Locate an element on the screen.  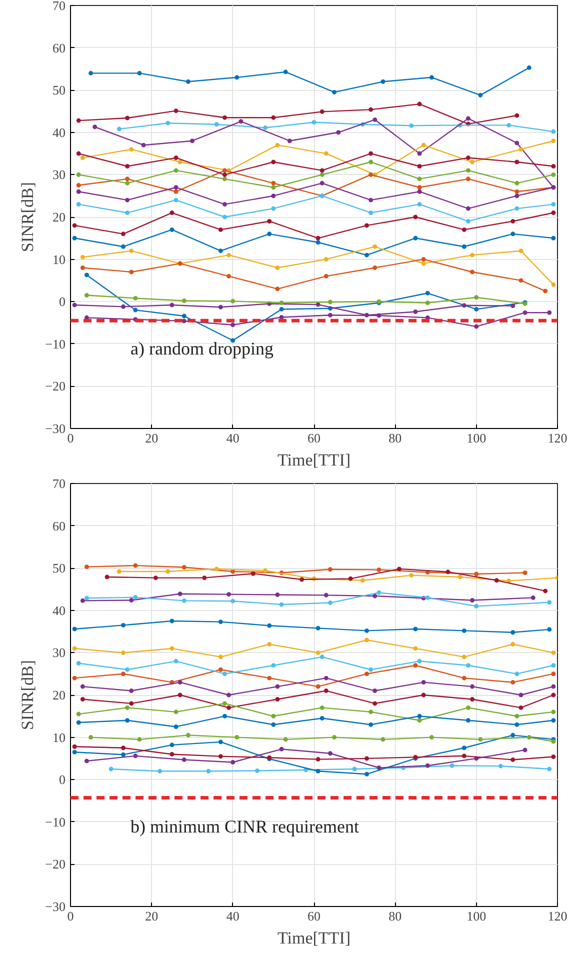
annotation: b) minimum CINR requirement is located at coordinates (244, 826).